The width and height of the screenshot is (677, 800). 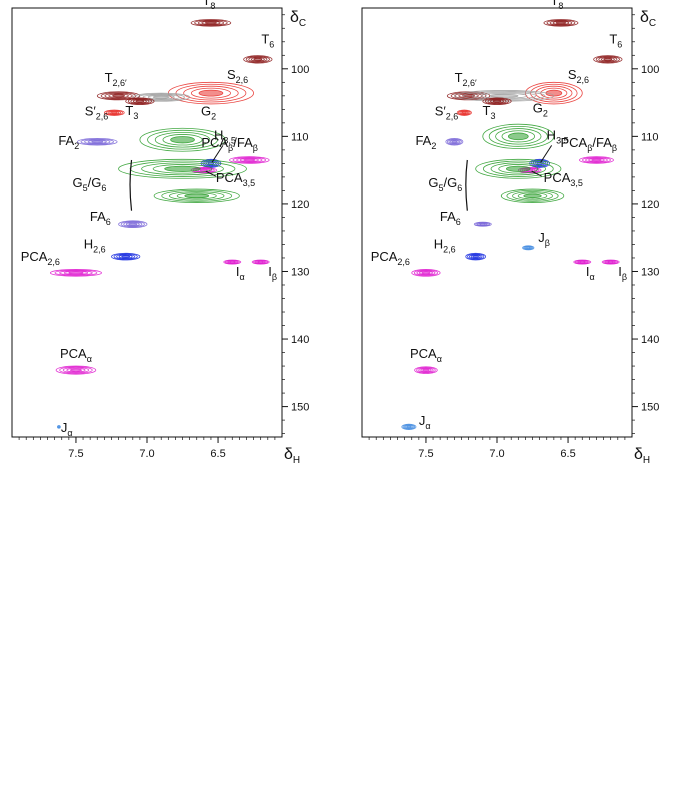 I want to click on peak-label-Ib: Iβ, so click(x=622, y=273).